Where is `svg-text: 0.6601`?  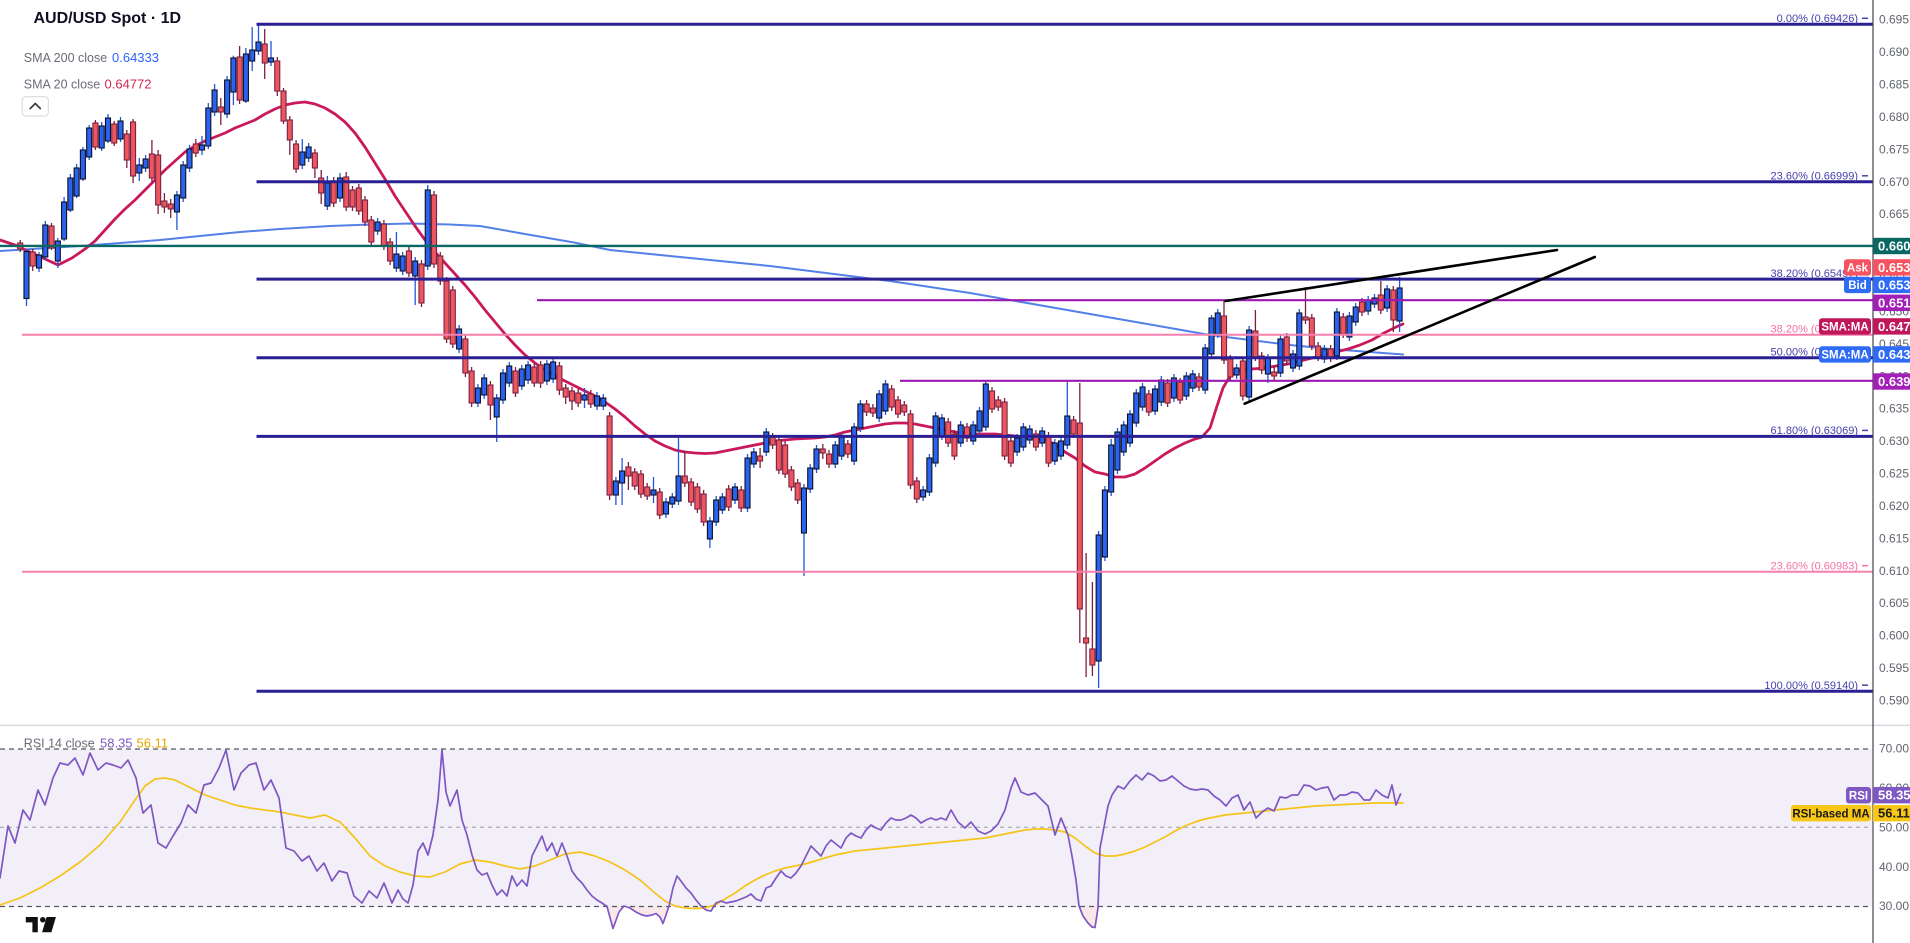
svg-text: 0.6601 is located at coordinates (1894, 246).